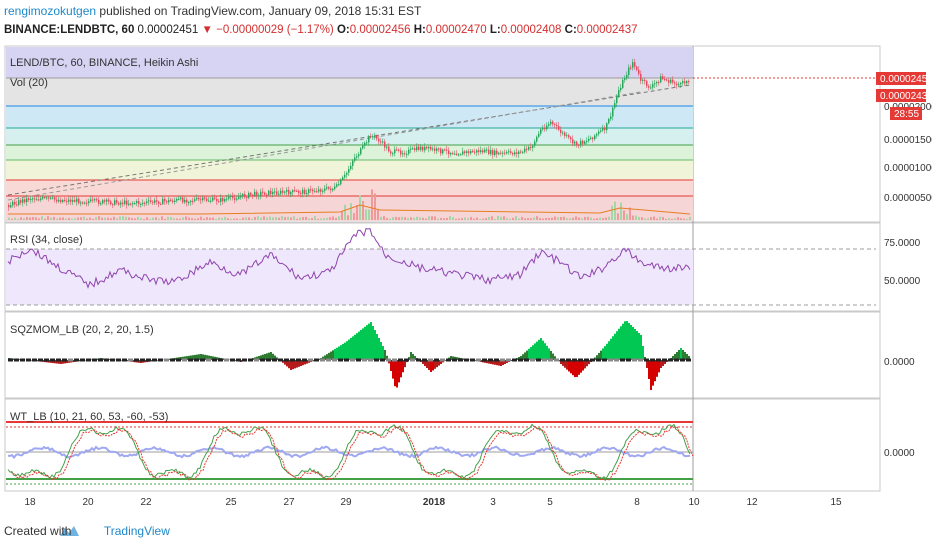 This screenshot has height=550, width=932. Describe the element at coordinates (349, 277) in the screenshot. I see `rsi-band` at that location.